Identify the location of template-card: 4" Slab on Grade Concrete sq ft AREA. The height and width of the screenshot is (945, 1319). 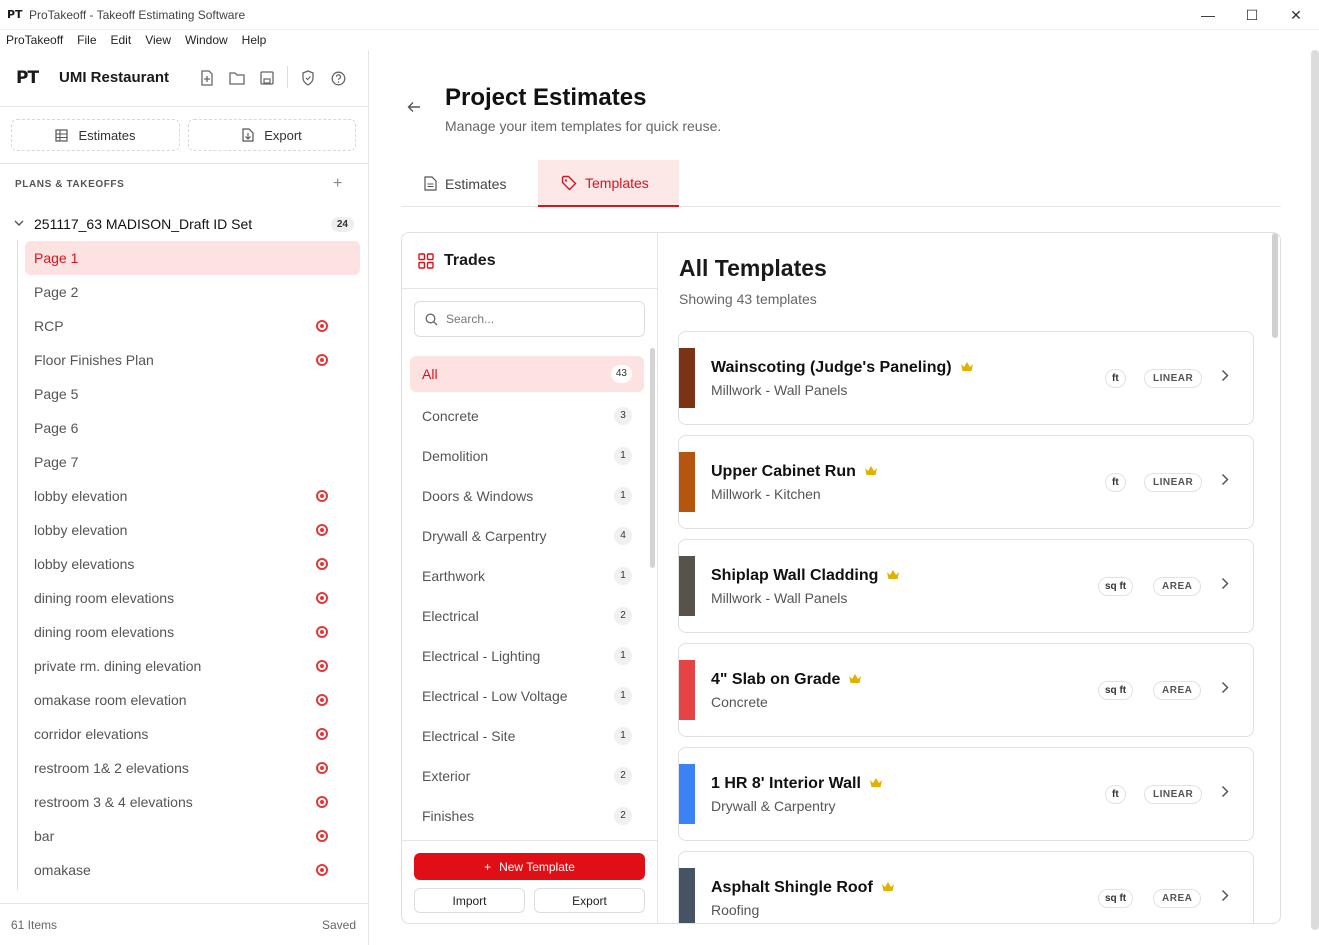
(966, 690).